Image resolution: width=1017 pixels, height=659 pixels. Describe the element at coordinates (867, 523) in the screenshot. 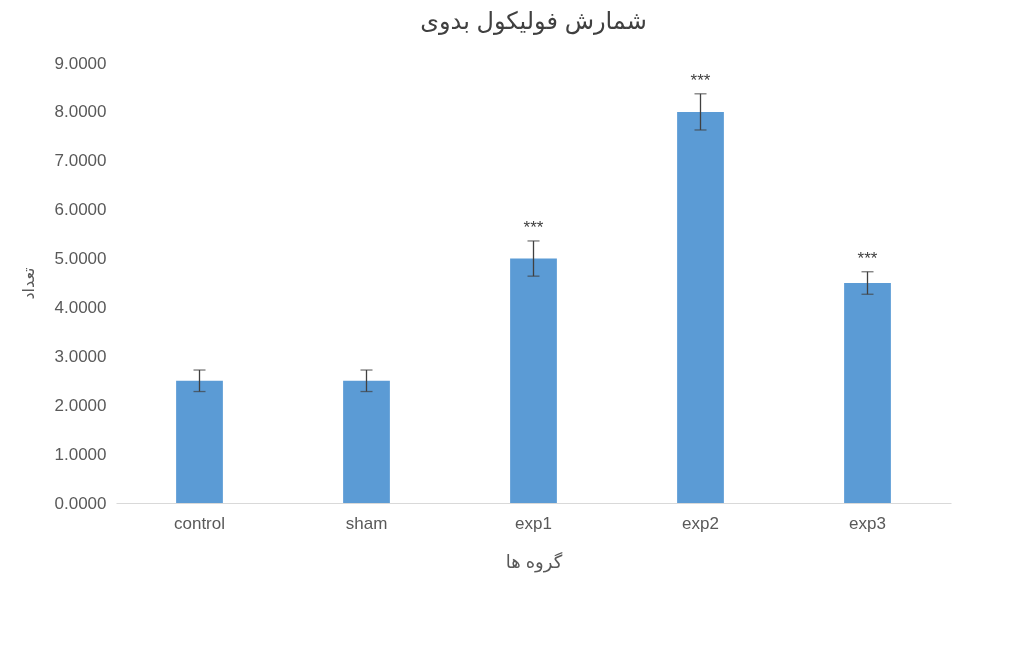

I see `x-tick-label: exp3` at that location.